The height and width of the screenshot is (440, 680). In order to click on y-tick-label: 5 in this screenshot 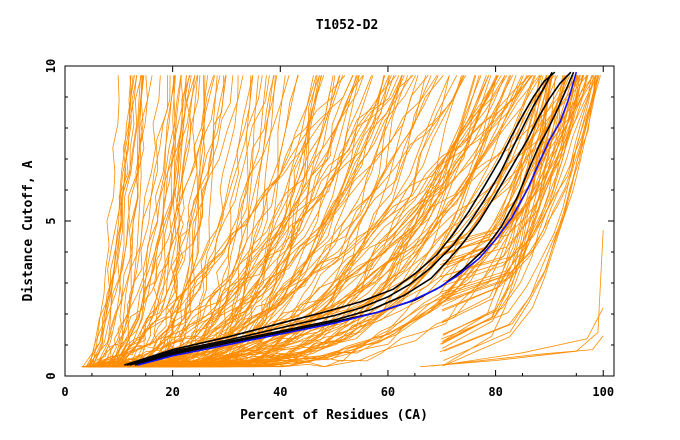, I will do `click(51, 220)`.